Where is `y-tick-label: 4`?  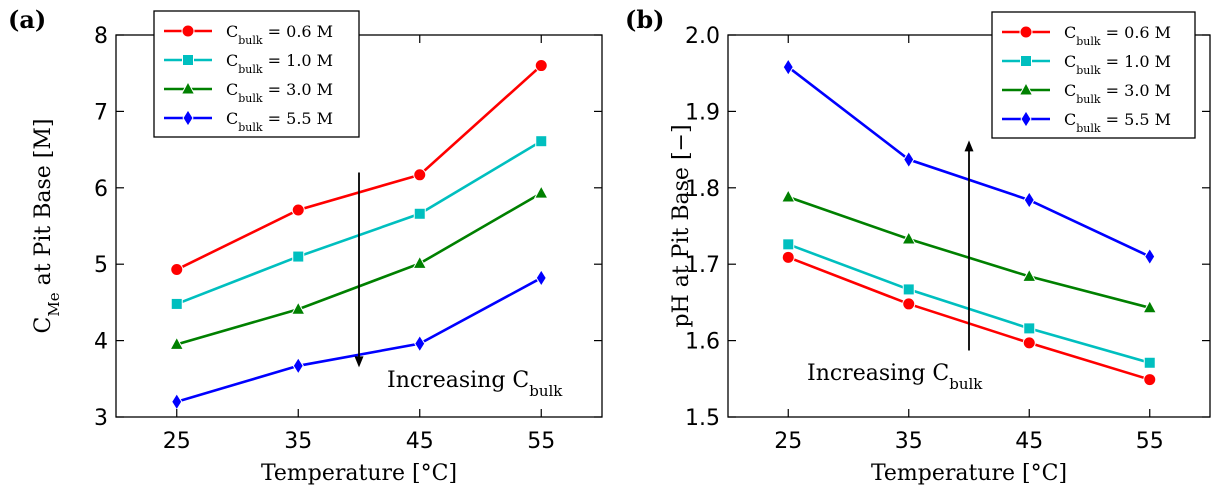 y-tick-label: 4 is located at coordinates (101, 342).